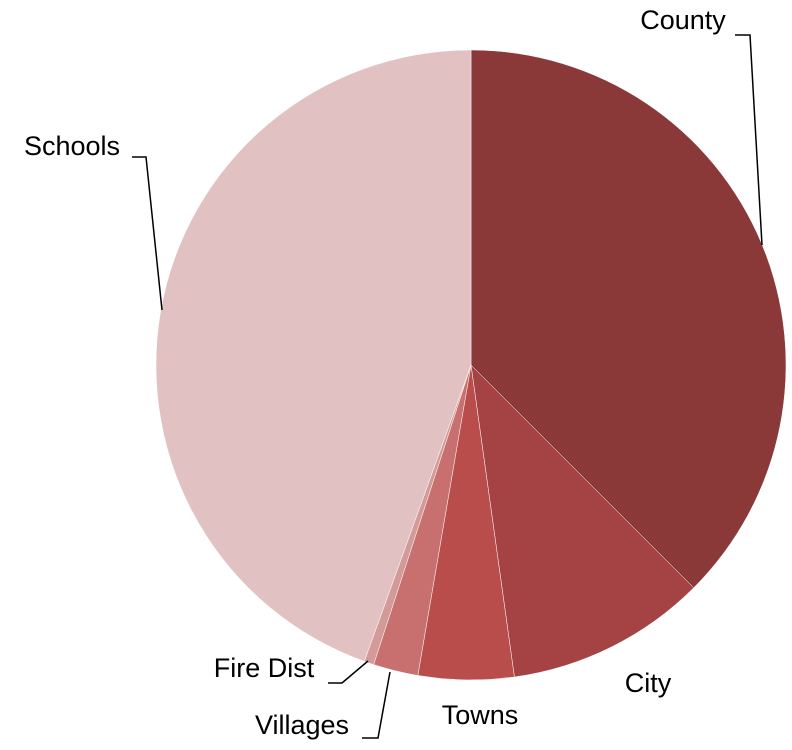 The height and width of the screenshot is (750, 792). I want to click on slice-label: Schools, so click(72, 146).